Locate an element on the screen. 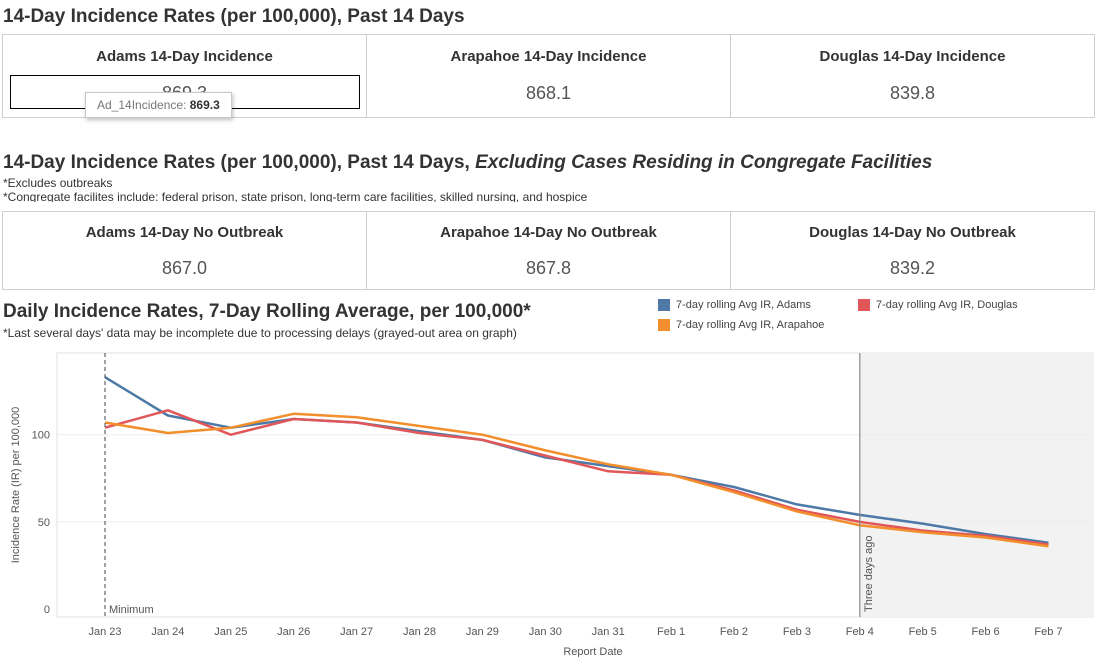  kpi-label: Arapahoe 14-Day Incidence is located at coordinates (548, 56).